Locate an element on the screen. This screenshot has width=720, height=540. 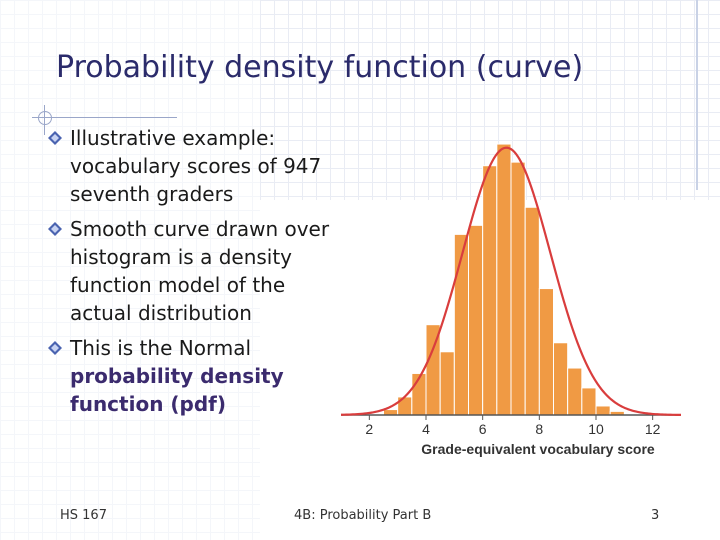
decorative-crosshair-h is located at coordinates (104, 117).